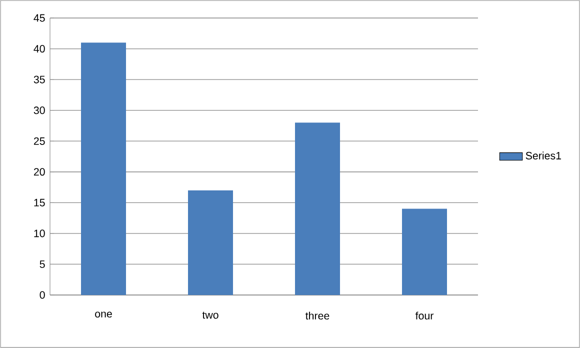  I want to click on y-tick-label: 10, so click(39, 234).